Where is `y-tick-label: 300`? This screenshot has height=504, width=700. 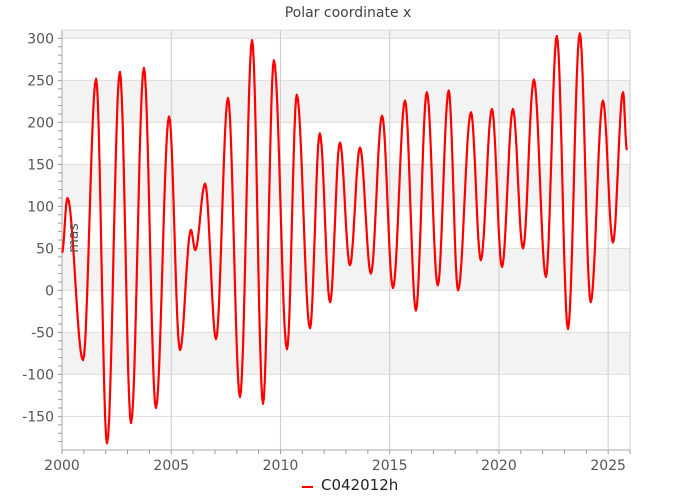 y-tick-label: 300 is located at coordinates (40, 39).